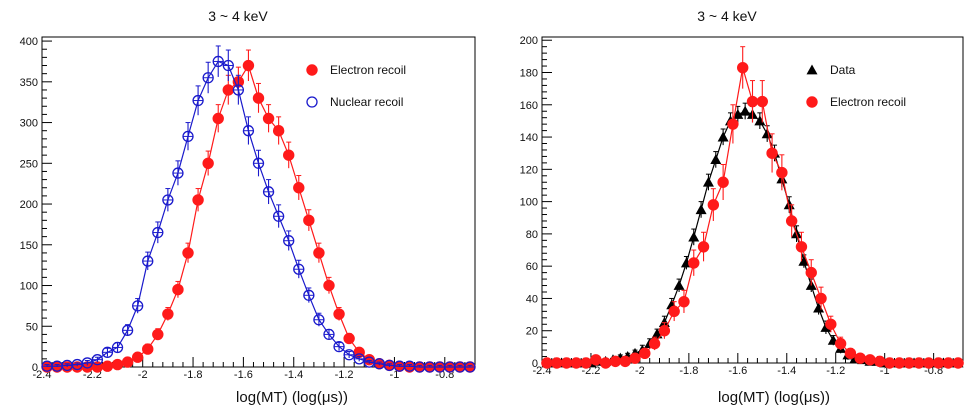  What do you see at coordinates (529, 138) in the screenshot?
I see `y-tick-label: 140` at bounding box center [529, 138].